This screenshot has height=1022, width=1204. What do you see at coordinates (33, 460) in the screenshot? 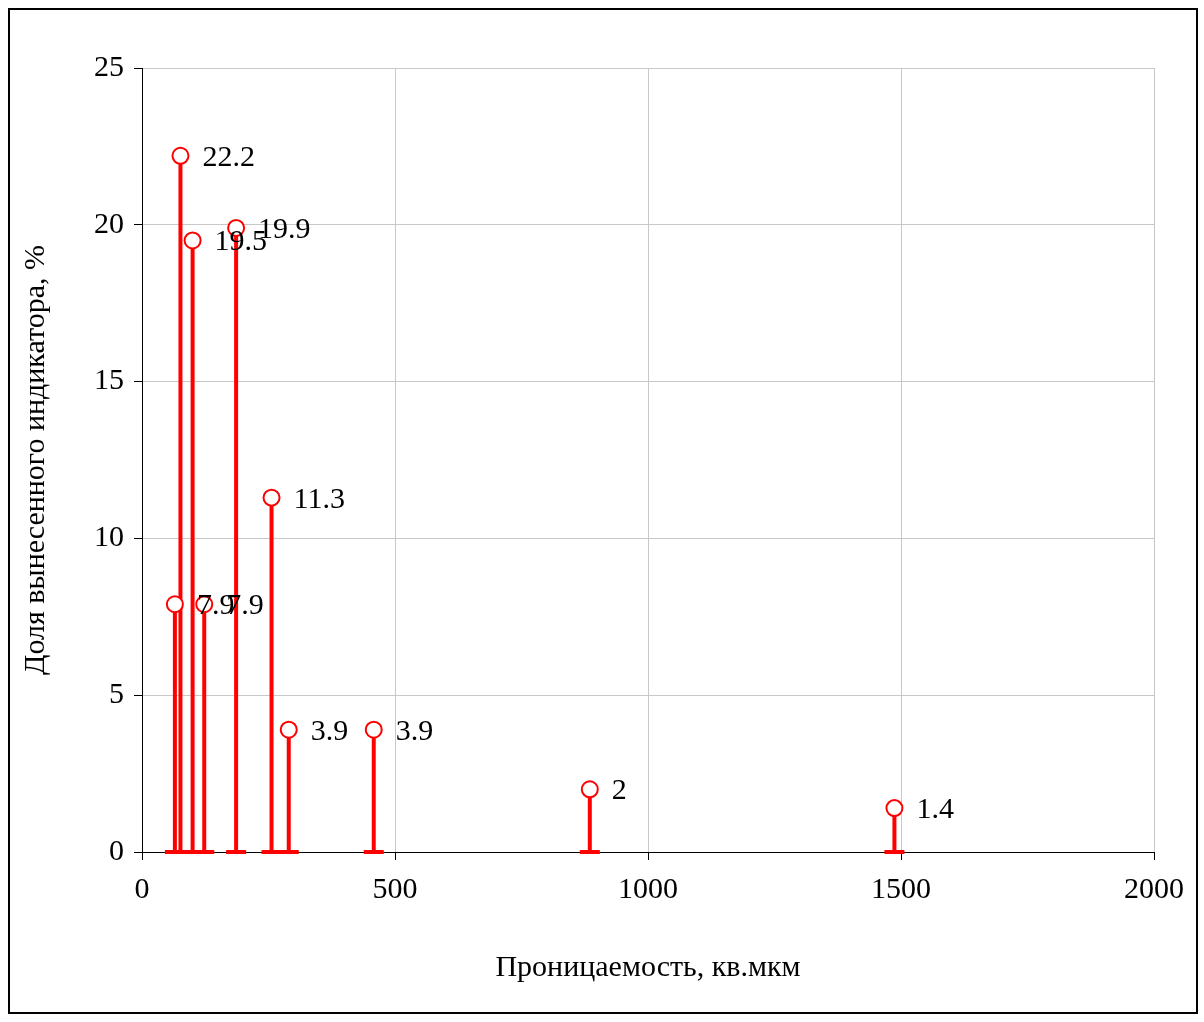
I see `y-axis-title: Доля вынесенного индикатора, %` at bounding box center [33, 460].